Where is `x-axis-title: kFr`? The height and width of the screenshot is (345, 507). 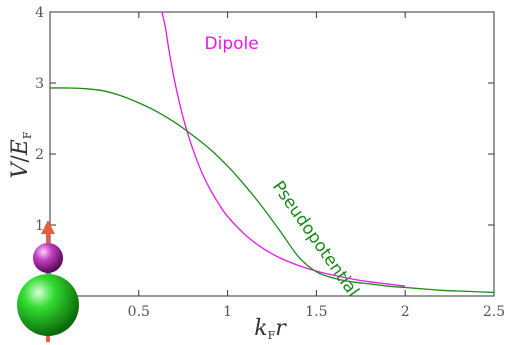 x-axis-title: kFr is located at coordinates (270, 329).